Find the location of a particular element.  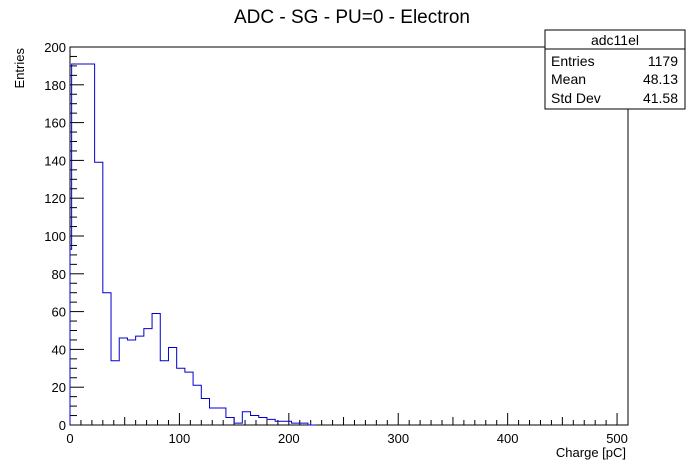

y-tick-label: 60 is located at coordinates (59, 312).